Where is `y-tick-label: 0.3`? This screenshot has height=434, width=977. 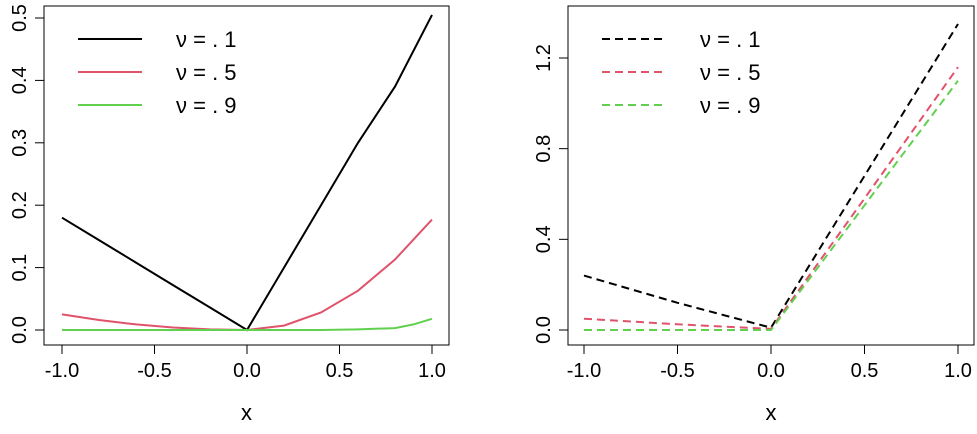
y-tick-label: 0.3 is located at coordinates (20, 143).